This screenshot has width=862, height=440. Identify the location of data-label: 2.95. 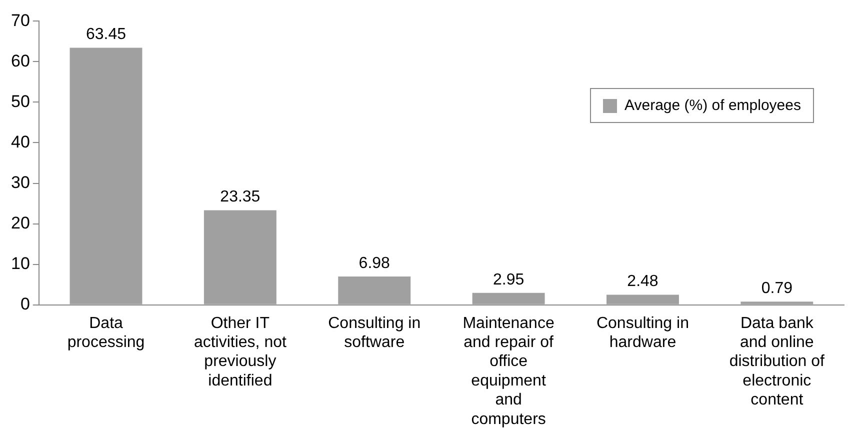
(508, 279).